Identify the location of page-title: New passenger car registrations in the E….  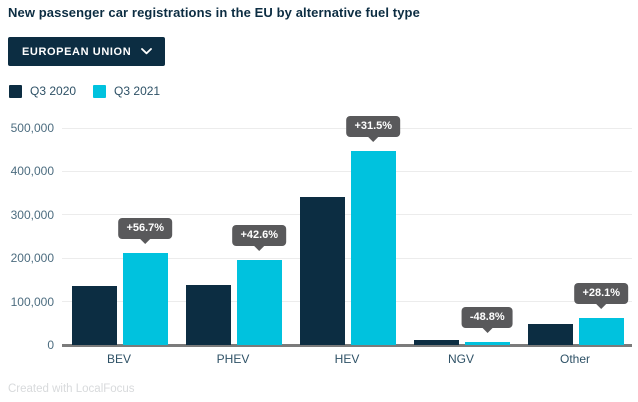
(214, 12).